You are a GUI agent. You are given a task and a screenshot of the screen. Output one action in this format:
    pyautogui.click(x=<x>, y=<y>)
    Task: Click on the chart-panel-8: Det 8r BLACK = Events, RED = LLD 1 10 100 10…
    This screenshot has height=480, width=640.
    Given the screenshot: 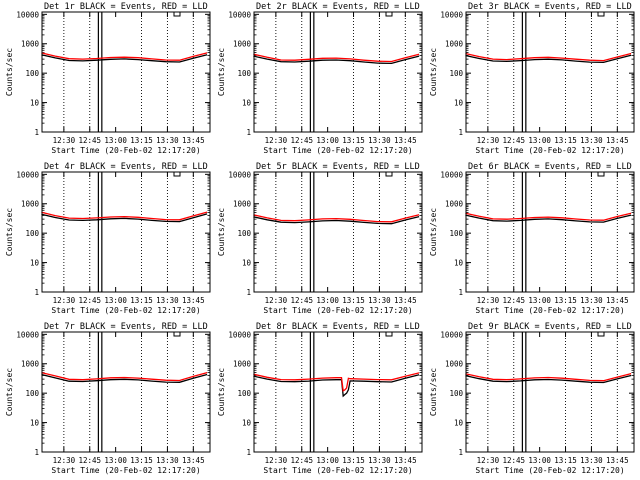 What is the action you would take?
    pyautogui.click(x=320, y=398)
    